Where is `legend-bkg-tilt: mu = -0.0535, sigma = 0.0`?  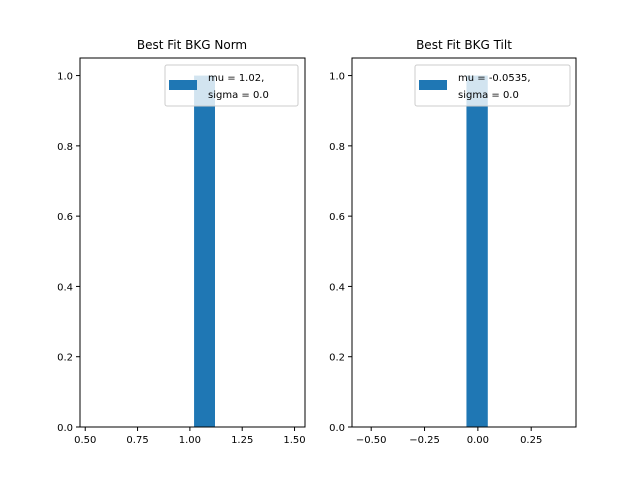 legend-bkg-tilt: mu = -0.0535, sigma = 0.0 is located at coordinates (492, 85).